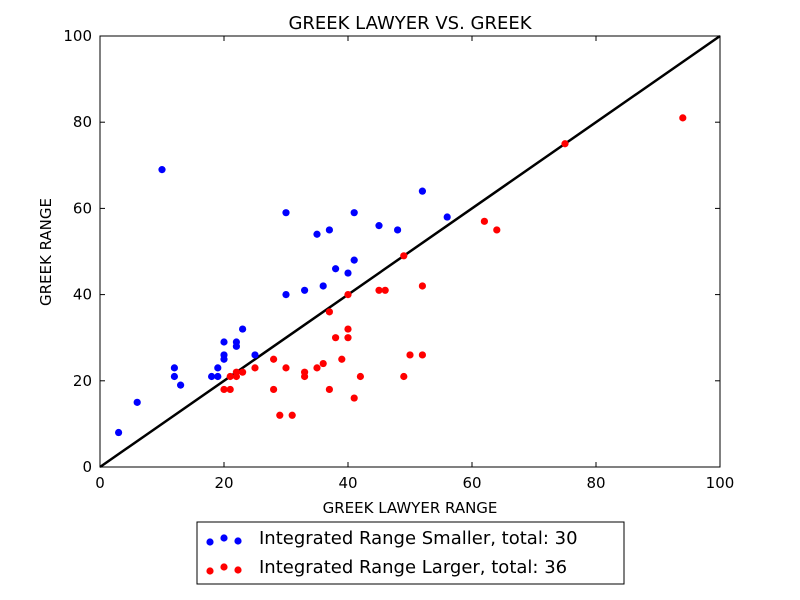 The image size is (800, 600). What do you see at coordinates (720, 483) in the screenshot?
I see `x-tick-label: 100` at bounding box center [720, 483].